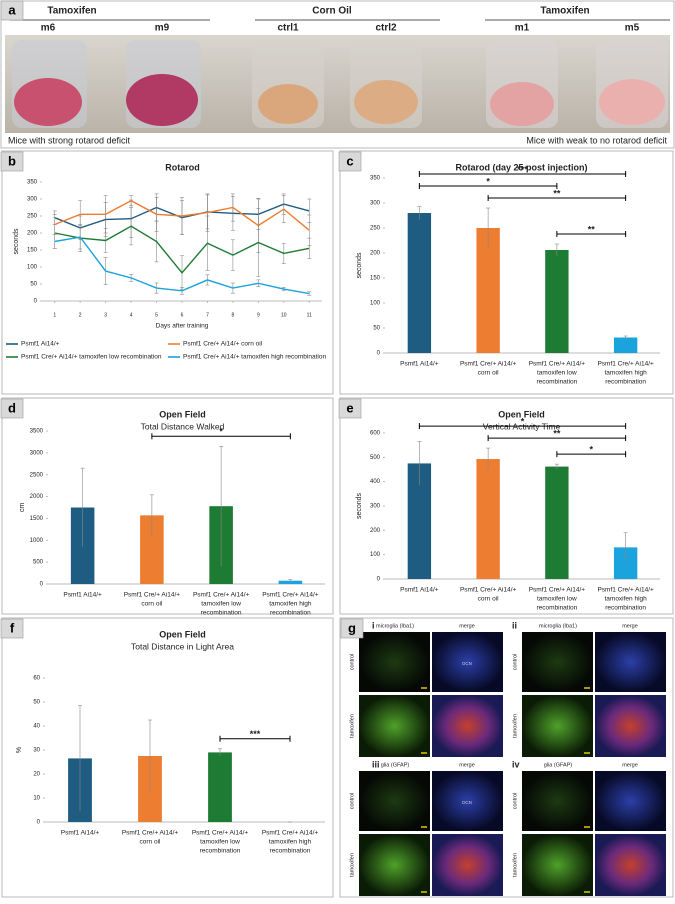 The image size is (675, 904). Describe the element at coordinates (522, 28) in the screenshot. I see `sample-label: m1` at that location.